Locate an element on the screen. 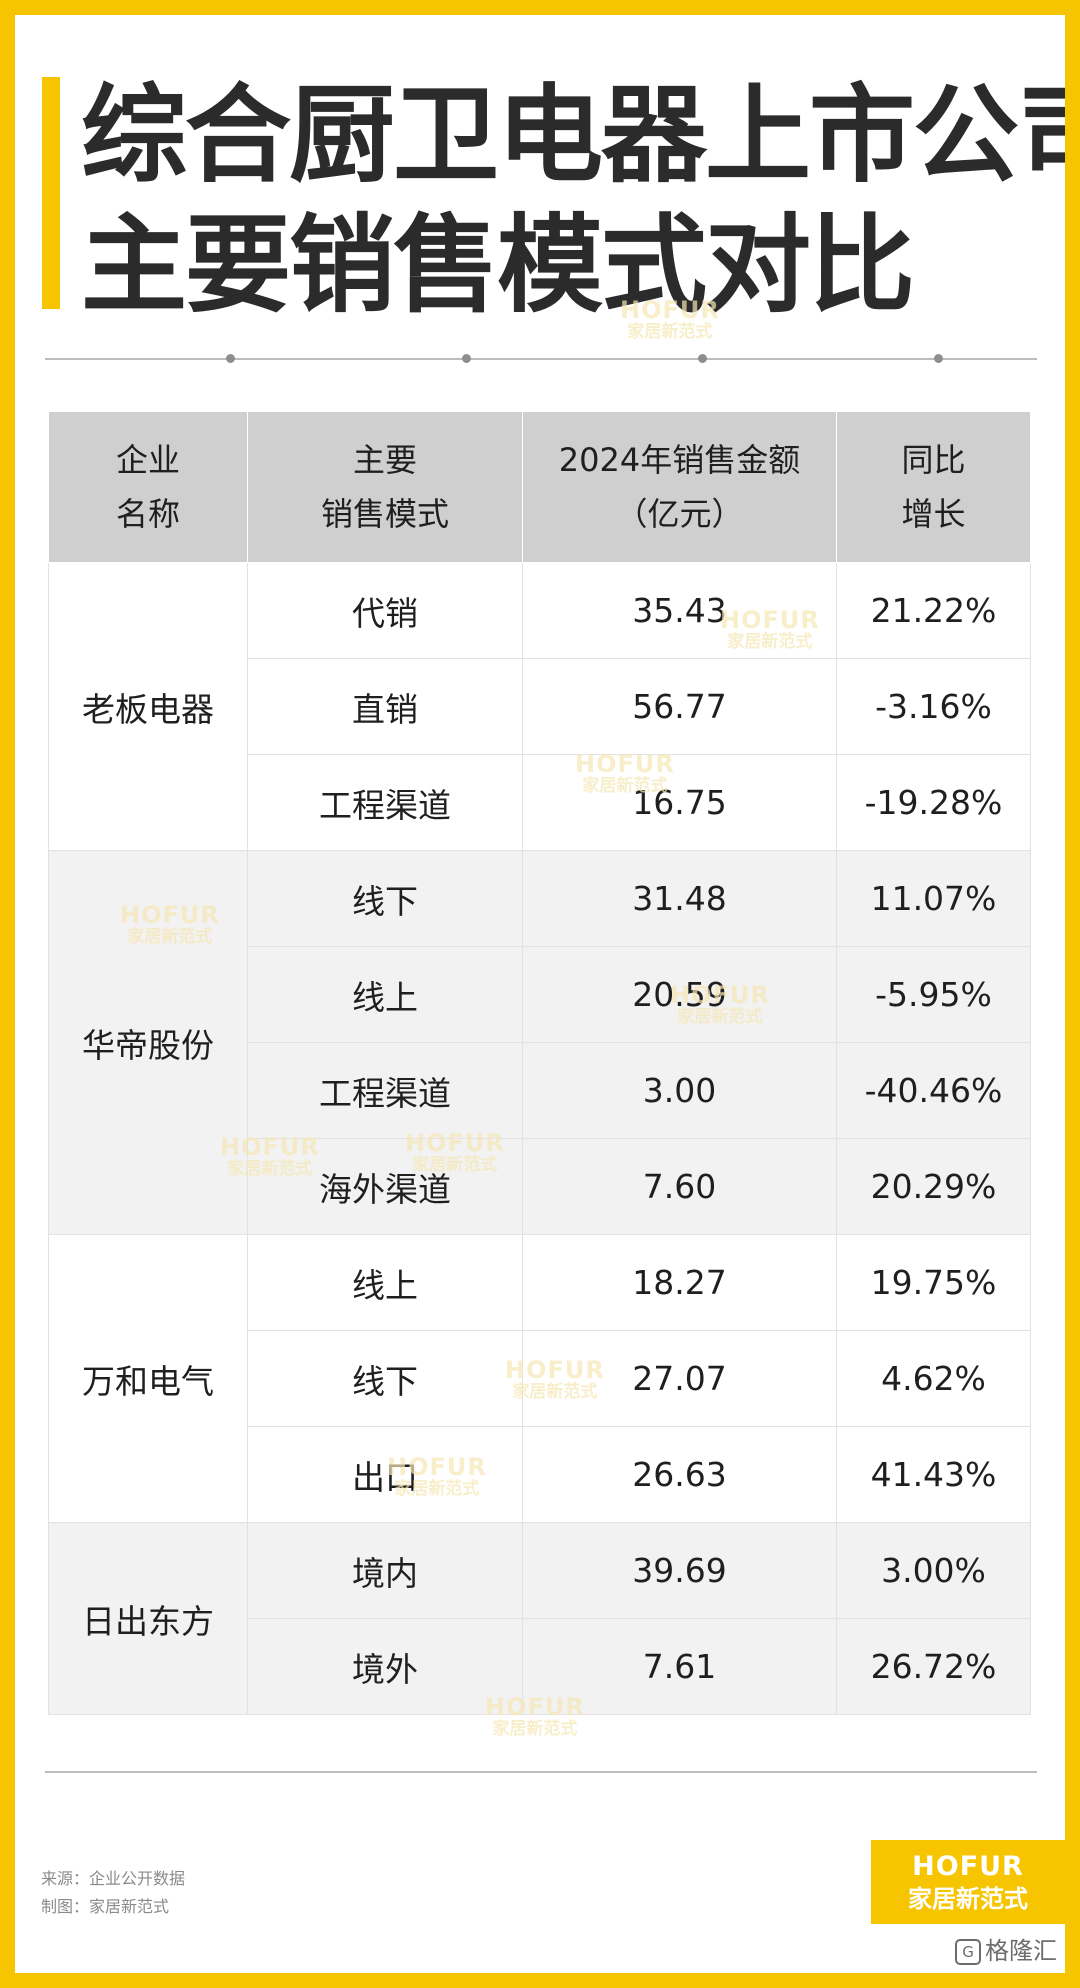 The width and height of the screenshot is (1080, 1988). table-row: 万和电气 线上 18.27 19.75% is located at coordinates (539, 1378).